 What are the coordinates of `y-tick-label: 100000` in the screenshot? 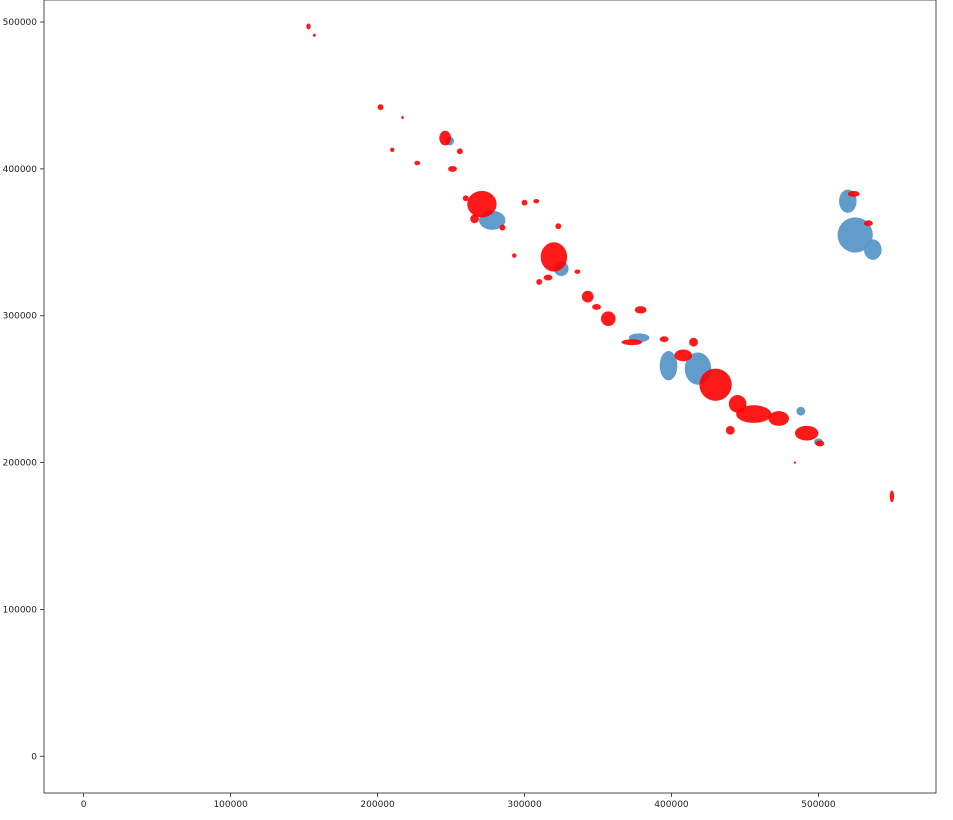 It's located at (20, 610).